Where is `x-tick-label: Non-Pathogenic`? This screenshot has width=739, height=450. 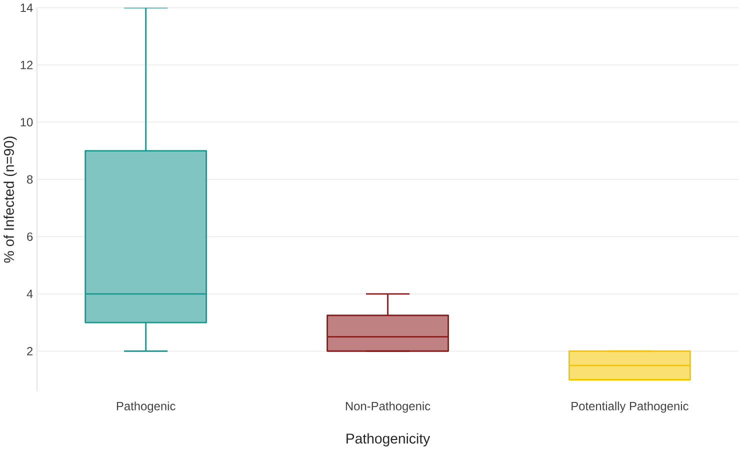 x-tick-label: Non-Pathogenic is located at coordinates (388, 407).